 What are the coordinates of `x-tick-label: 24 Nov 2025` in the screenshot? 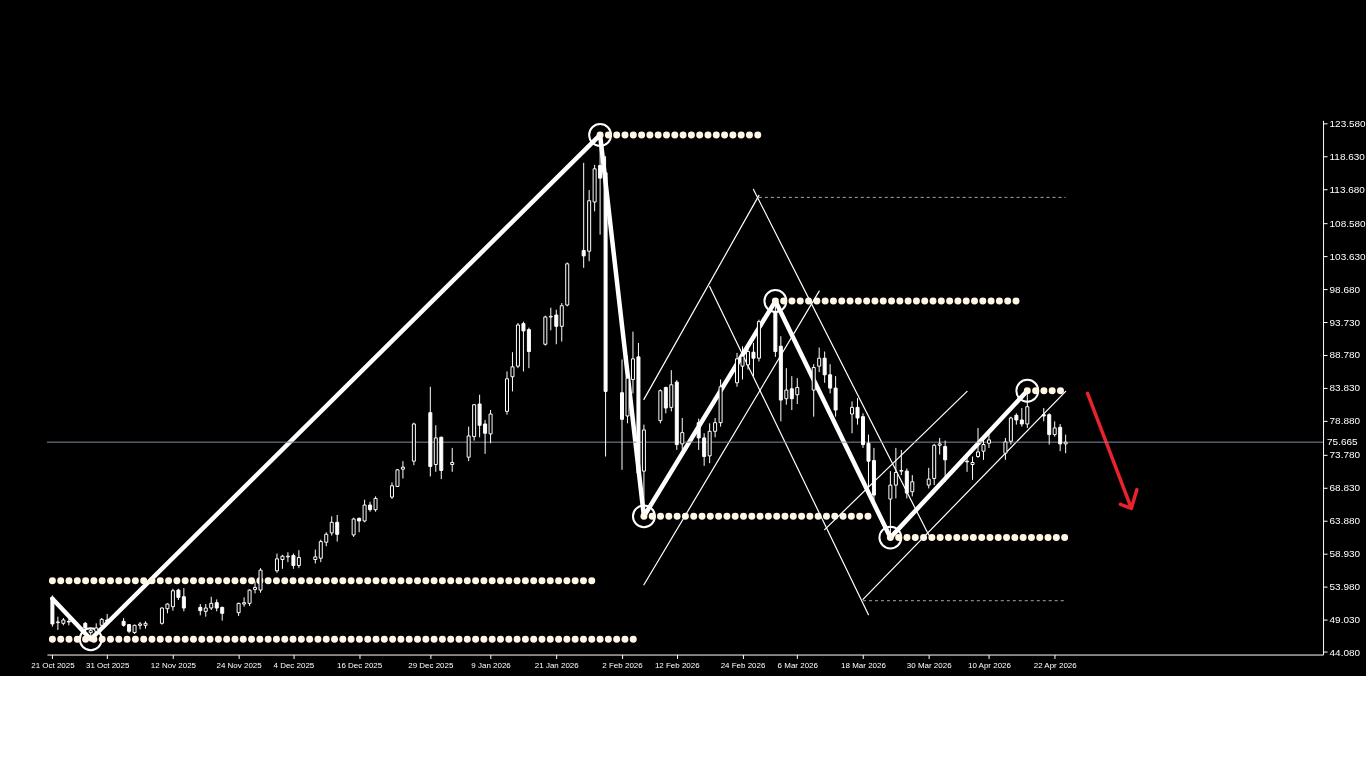 It's located at (239, 666).